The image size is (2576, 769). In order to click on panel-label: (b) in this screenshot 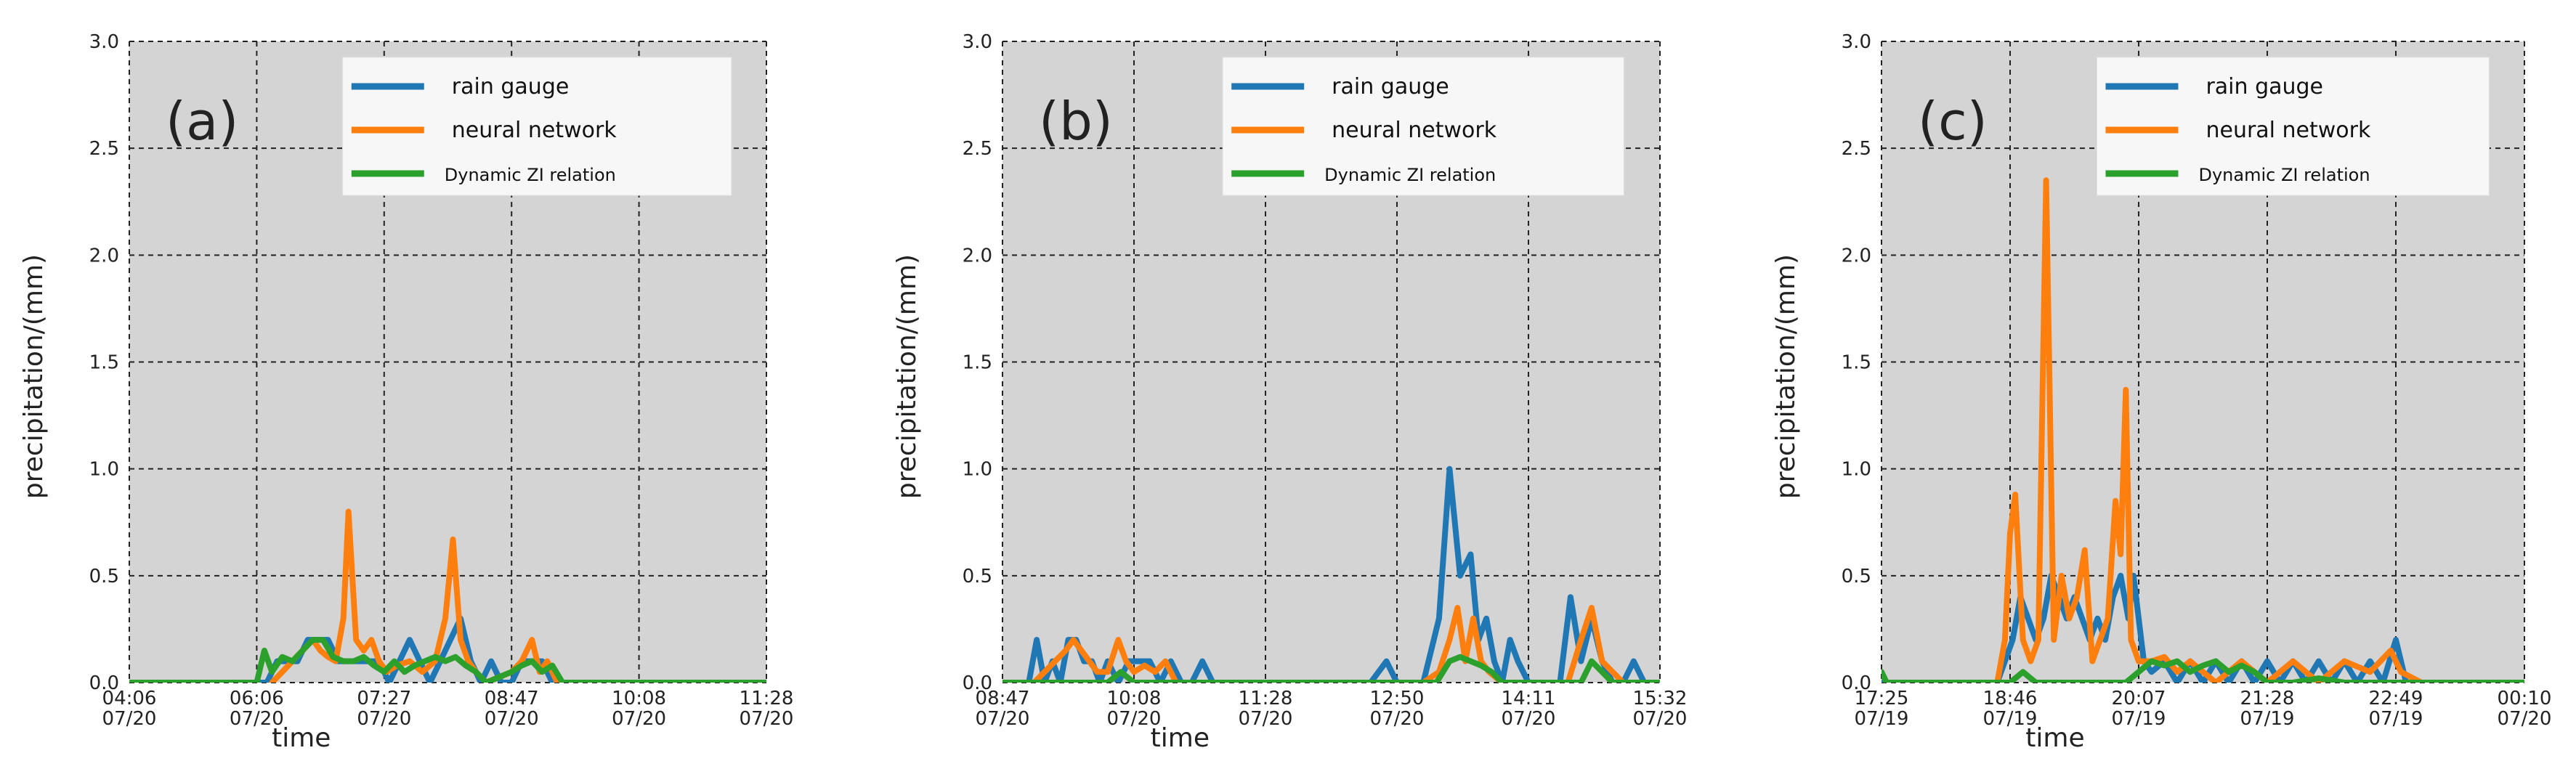, I will do `click(1076, 121)`.